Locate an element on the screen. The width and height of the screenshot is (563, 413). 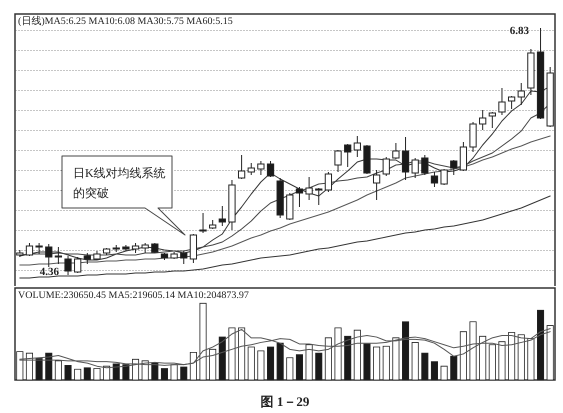
annotation: 6.83 is located at coordinates (520, 31).